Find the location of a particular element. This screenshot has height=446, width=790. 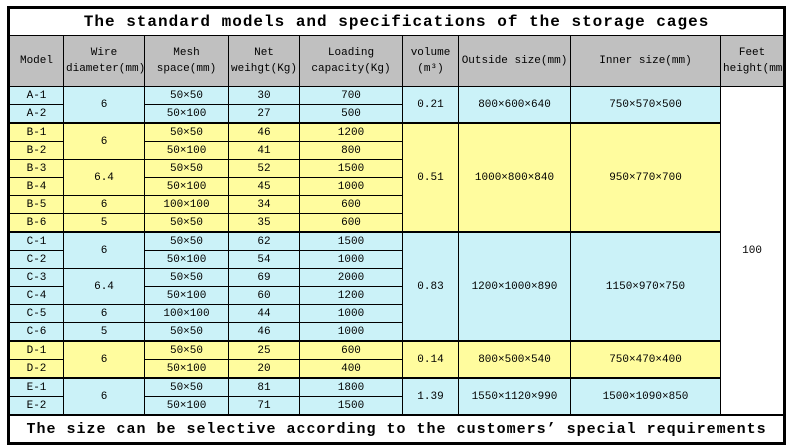

row-B-6: B-6 5 50×50 35 600 is located at coordinates (396, 223).